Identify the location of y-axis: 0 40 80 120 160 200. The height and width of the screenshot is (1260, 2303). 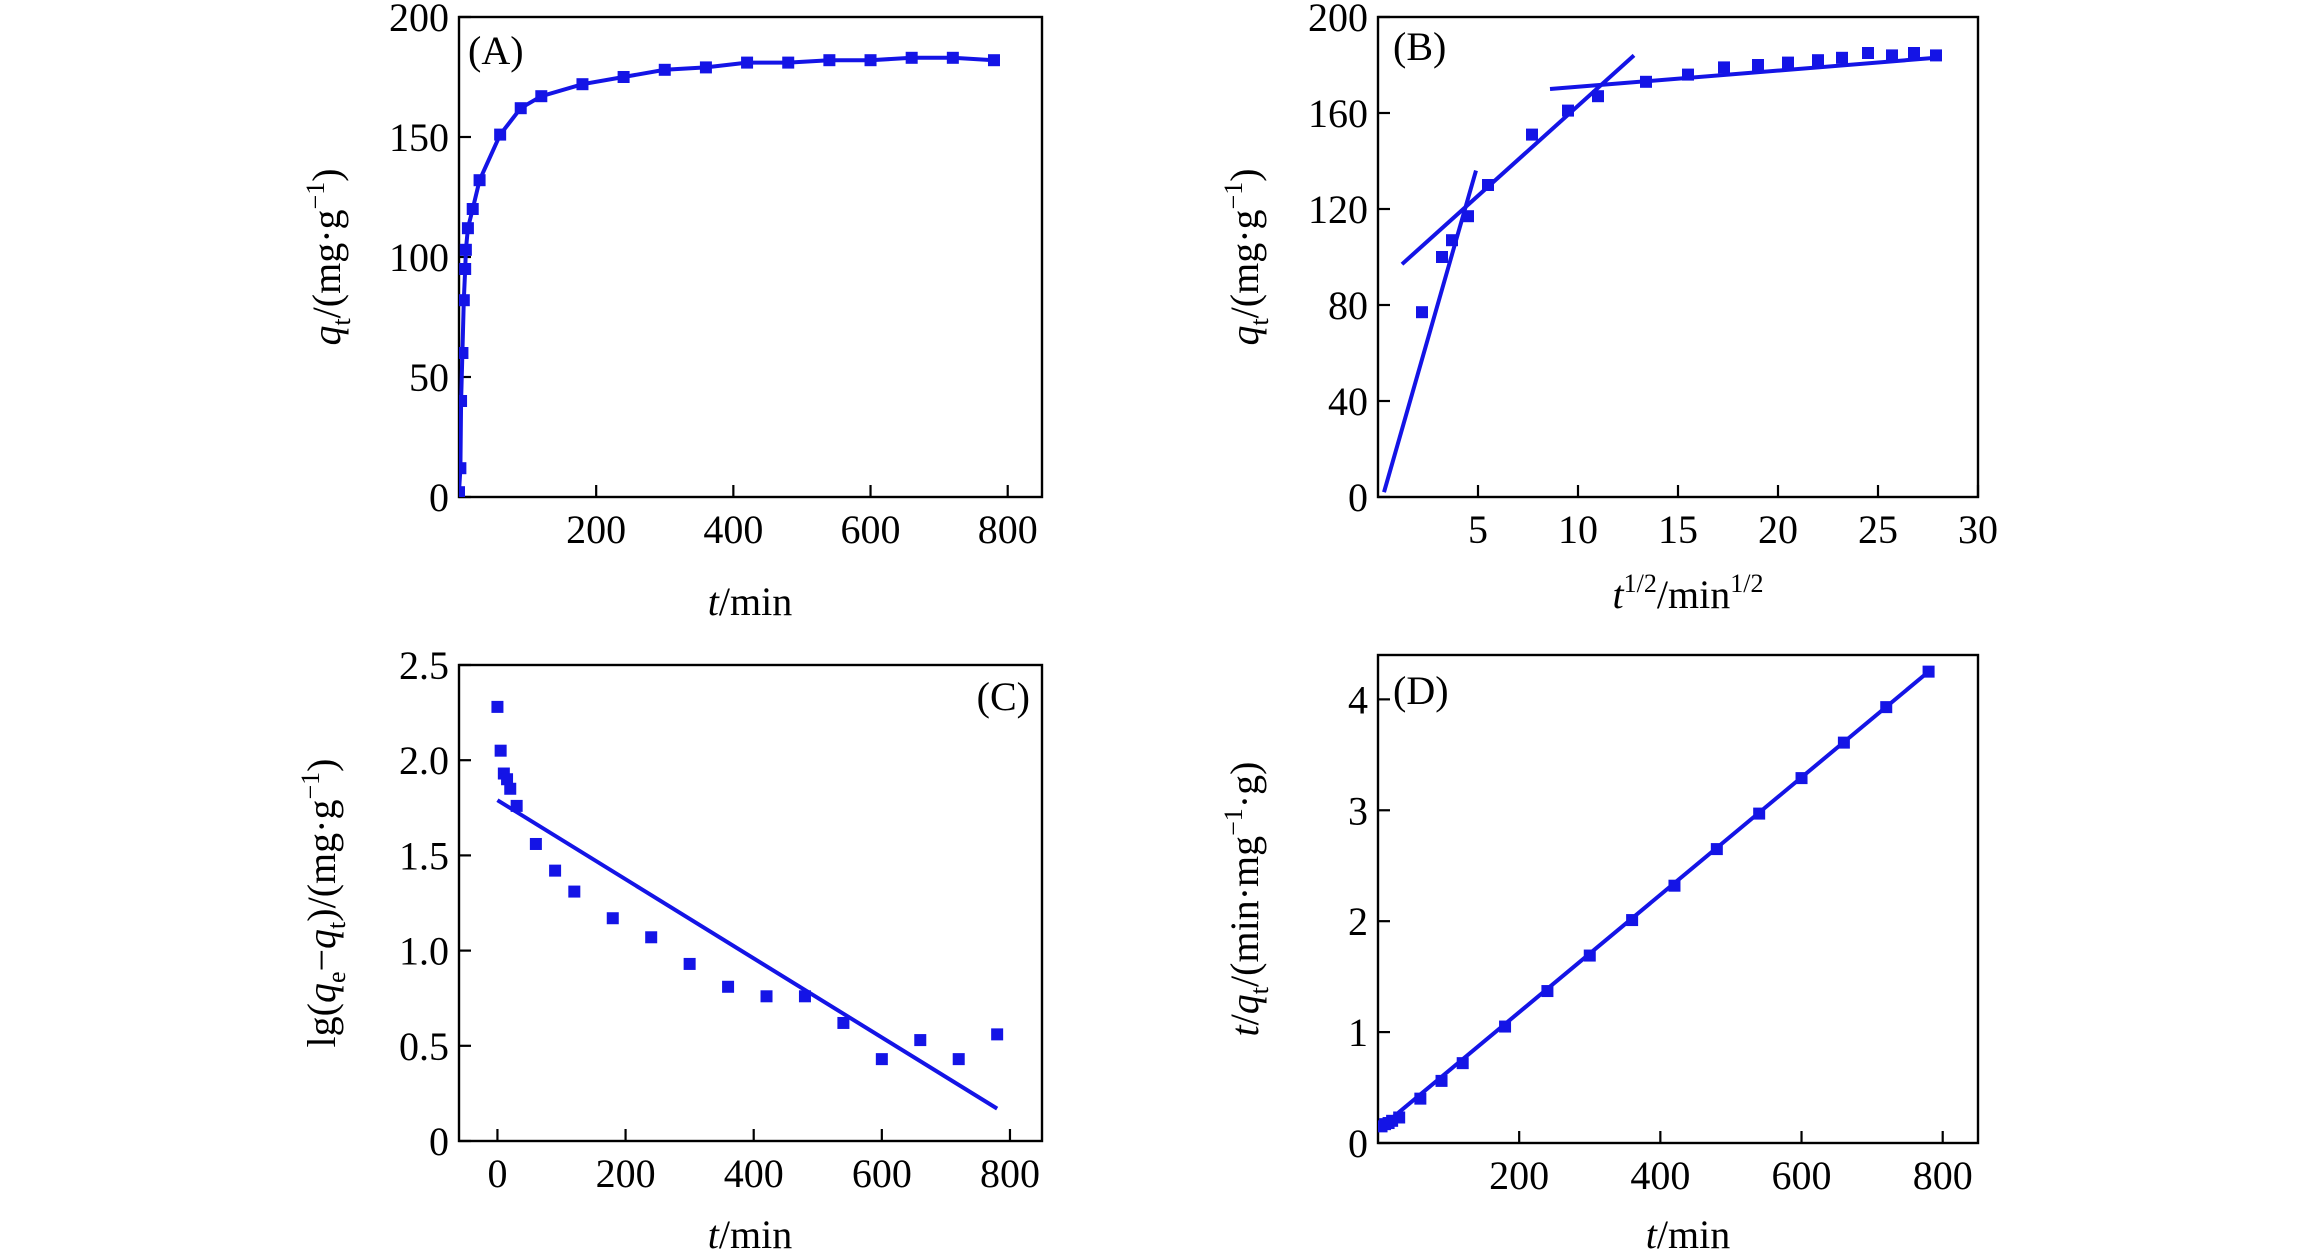
(1349, 260).